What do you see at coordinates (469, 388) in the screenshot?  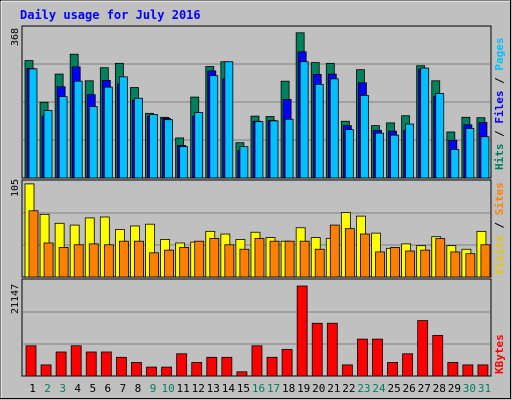 I see `x-tick-label-30: 30` at bounding box center [469, 388].